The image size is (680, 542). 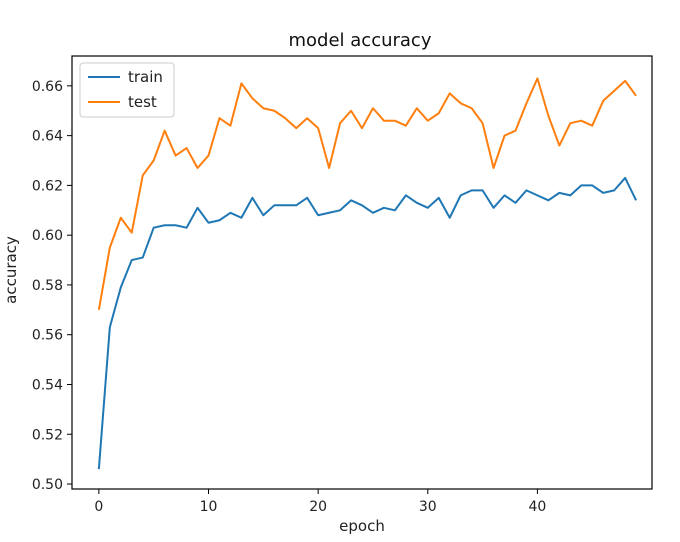 What do you see at coordinates (318, 507) in the screenshot?
I see `x-tick-label: 20` at bounding box center [318, 507].